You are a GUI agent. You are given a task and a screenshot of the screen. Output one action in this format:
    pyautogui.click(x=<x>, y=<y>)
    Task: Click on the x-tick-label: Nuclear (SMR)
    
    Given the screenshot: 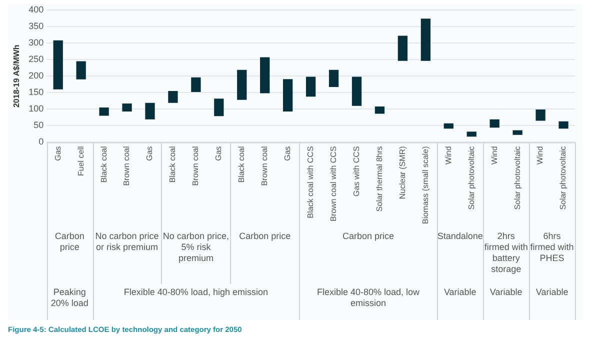 What is the action you would take?
    pyautogui.click(x=402, y=173)
    